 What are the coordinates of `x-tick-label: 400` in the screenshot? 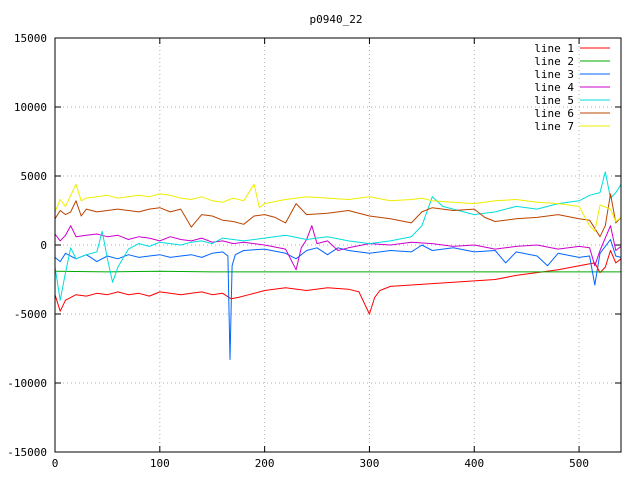 It's located at (474, 463).